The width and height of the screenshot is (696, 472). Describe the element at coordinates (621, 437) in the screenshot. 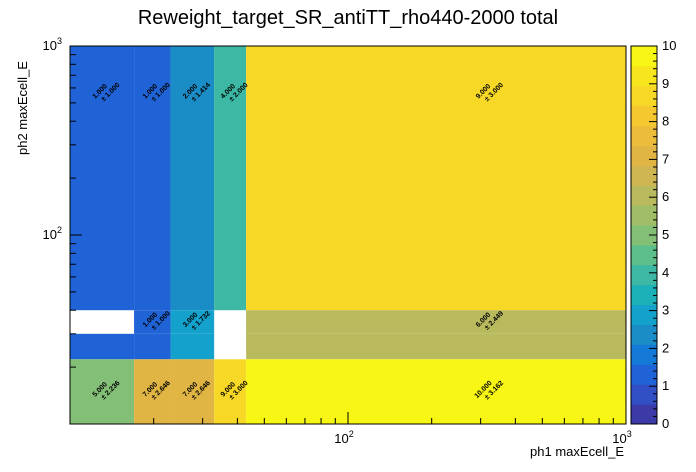

I see `x-tick-label: 10³` at that location.